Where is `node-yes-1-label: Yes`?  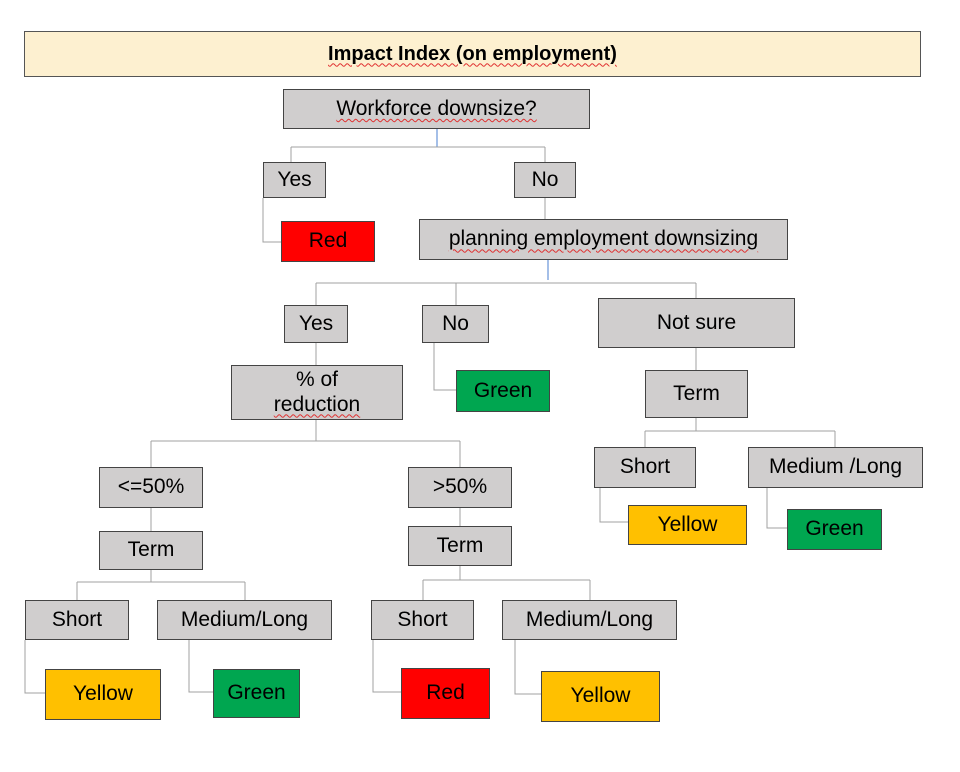 node-yes-1-label: Yes is located at coordinates (294, 179).